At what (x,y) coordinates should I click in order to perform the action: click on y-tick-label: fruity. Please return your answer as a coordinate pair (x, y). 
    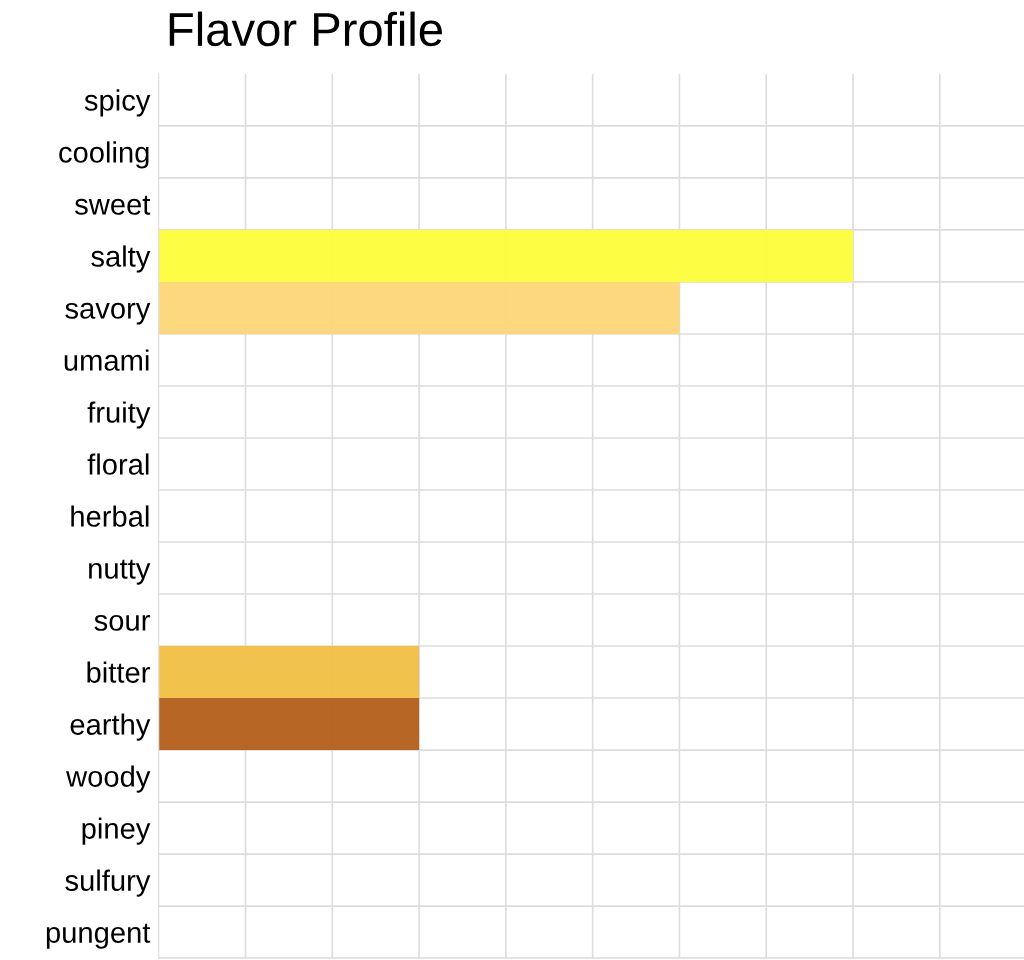
    Looking at the image, I should click on (119, 415).